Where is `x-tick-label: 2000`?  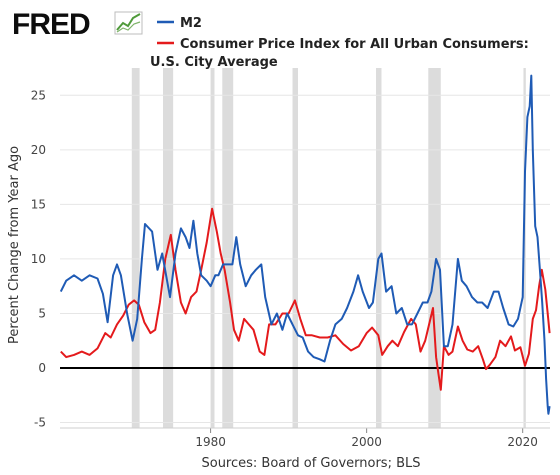
x-tick-label: 2000 is located at coordinates (366, 442).